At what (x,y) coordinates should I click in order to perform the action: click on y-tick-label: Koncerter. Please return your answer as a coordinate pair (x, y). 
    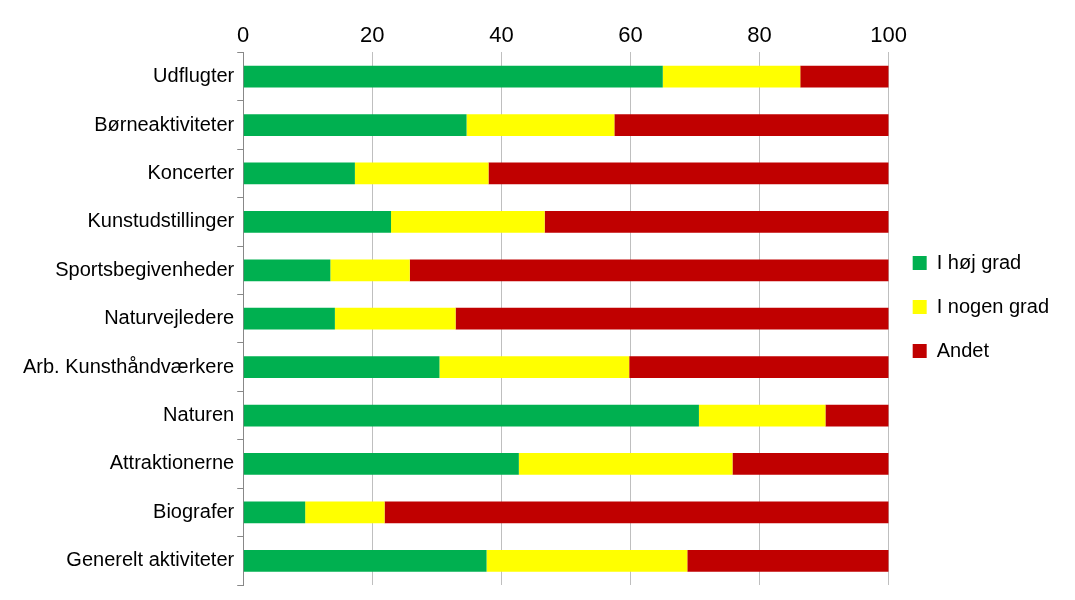
    Looking at the image, I should click on (191, 171).